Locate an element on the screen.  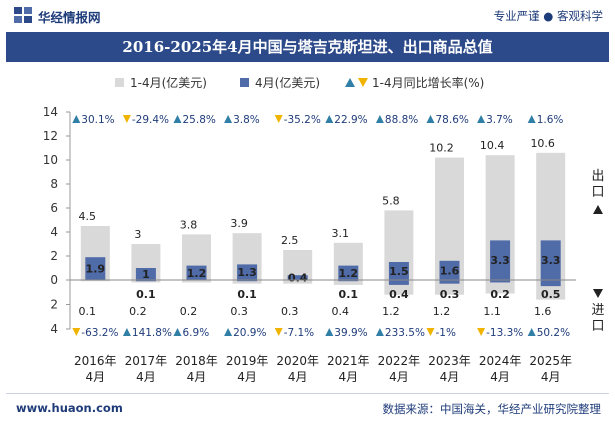
x-category-label: 2022年 4月 is located at coordinates (399, 369).